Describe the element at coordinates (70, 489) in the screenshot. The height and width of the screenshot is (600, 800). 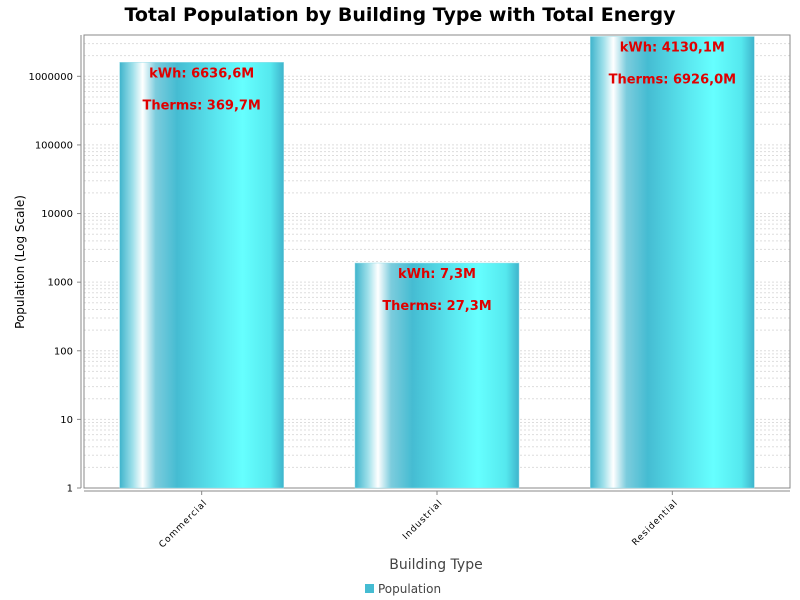
I see `y-tick-label: 1` at that location.